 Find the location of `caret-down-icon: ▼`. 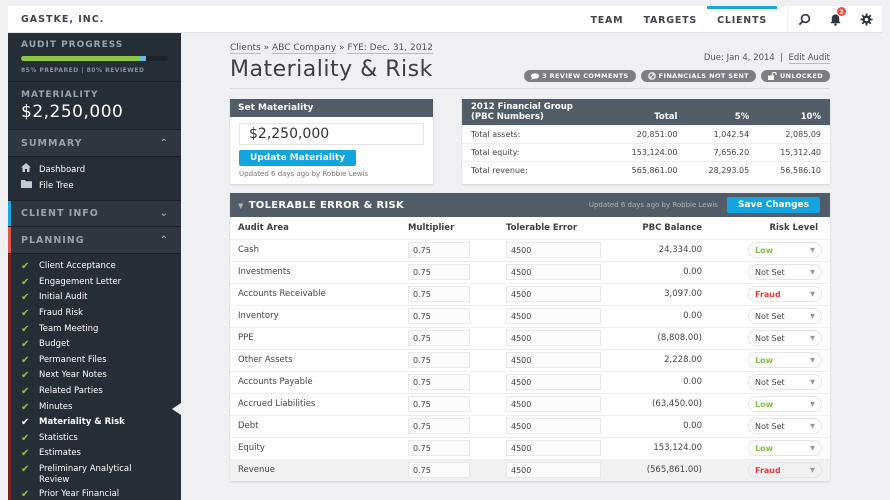

caret-down-icon: ▼ is located at coordinates (812, 426).